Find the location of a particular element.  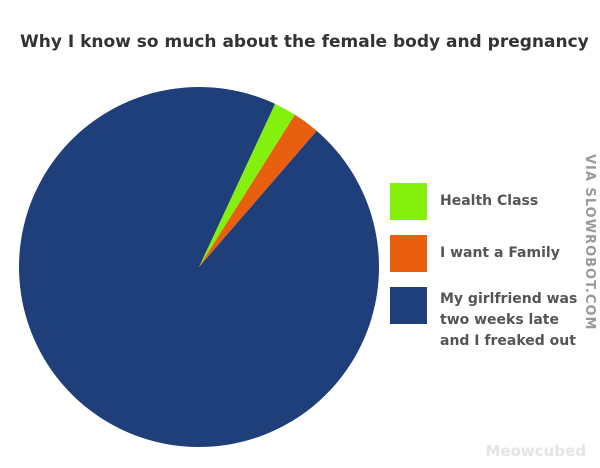

credit: Meowcubed is located at coordinates (535, 451).